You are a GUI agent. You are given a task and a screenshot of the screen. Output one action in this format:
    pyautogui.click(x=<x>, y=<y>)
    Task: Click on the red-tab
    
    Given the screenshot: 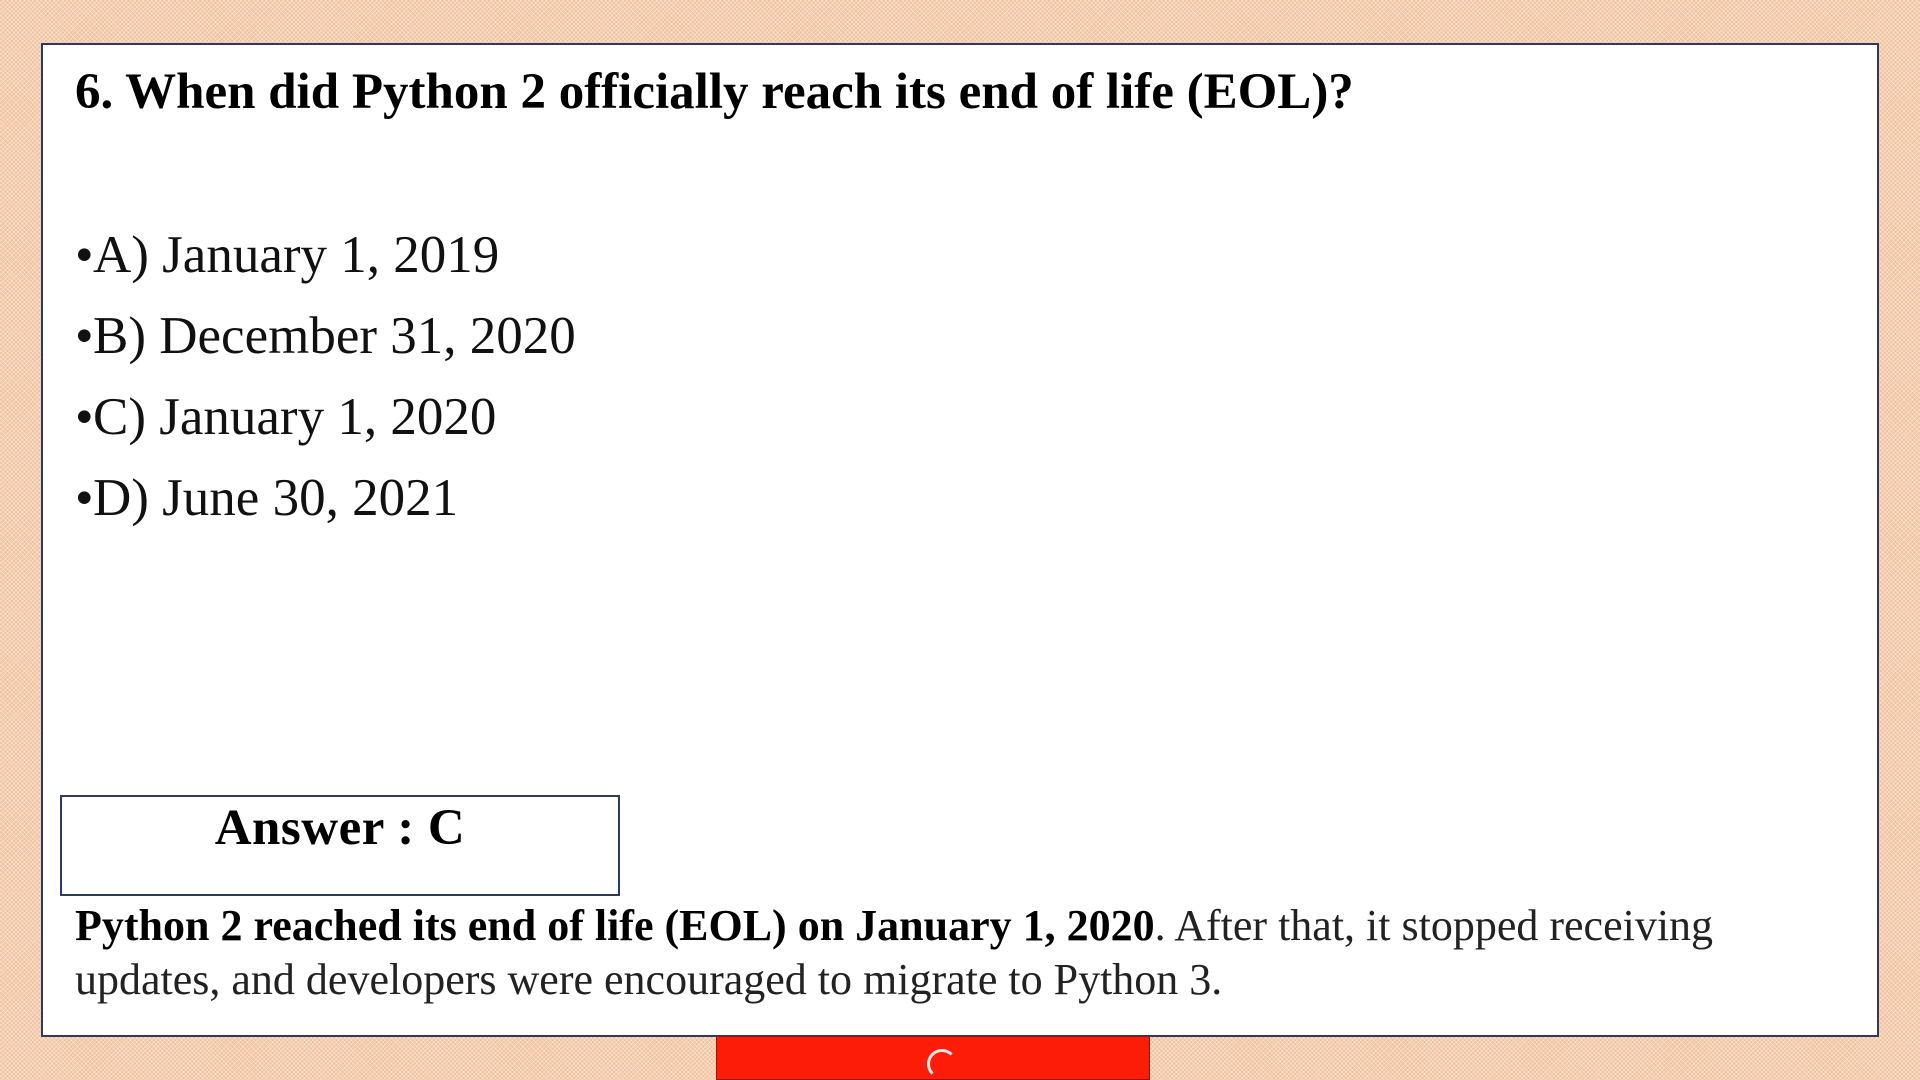 What is the action you would take?
    pyautogui.click(x=933, y=1058)
    